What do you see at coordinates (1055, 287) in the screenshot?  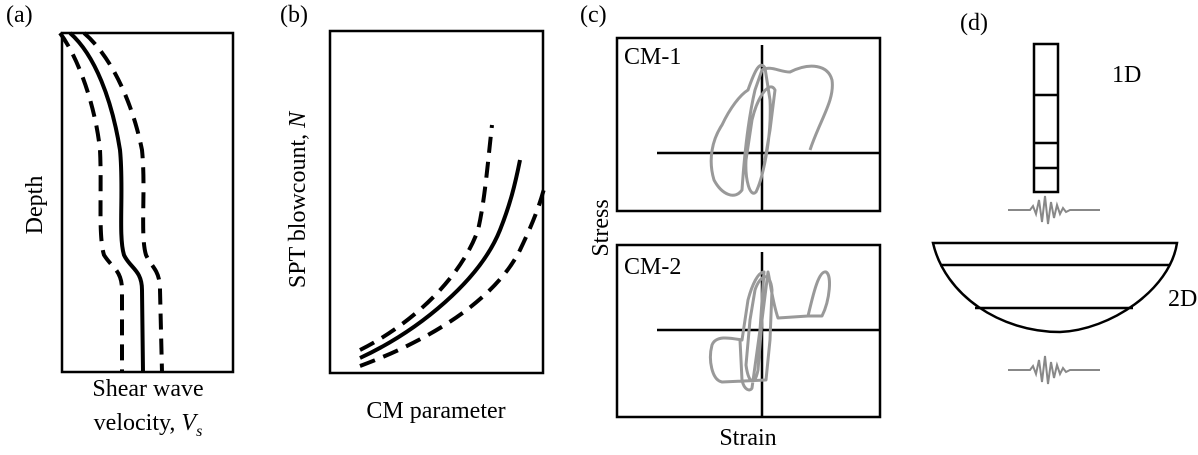 I see `basin` at bounding box center [1055, 287].